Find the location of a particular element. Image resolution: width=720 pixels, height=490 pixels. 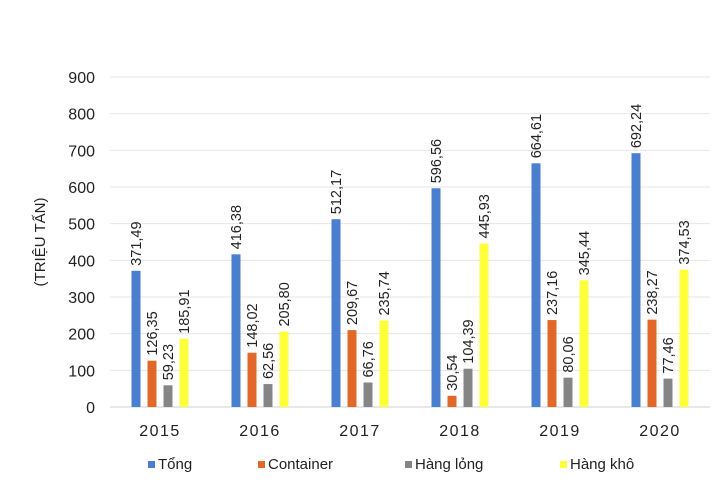

y-tick-label: 900 is located at coordinates (81, 78).